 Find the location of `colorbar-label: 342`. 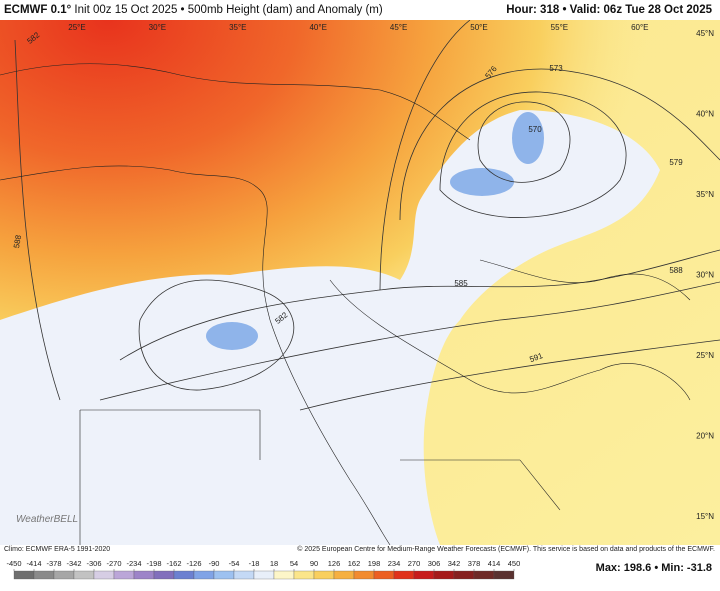

colorbar-label: 342 is located at coordinates (454, 563).